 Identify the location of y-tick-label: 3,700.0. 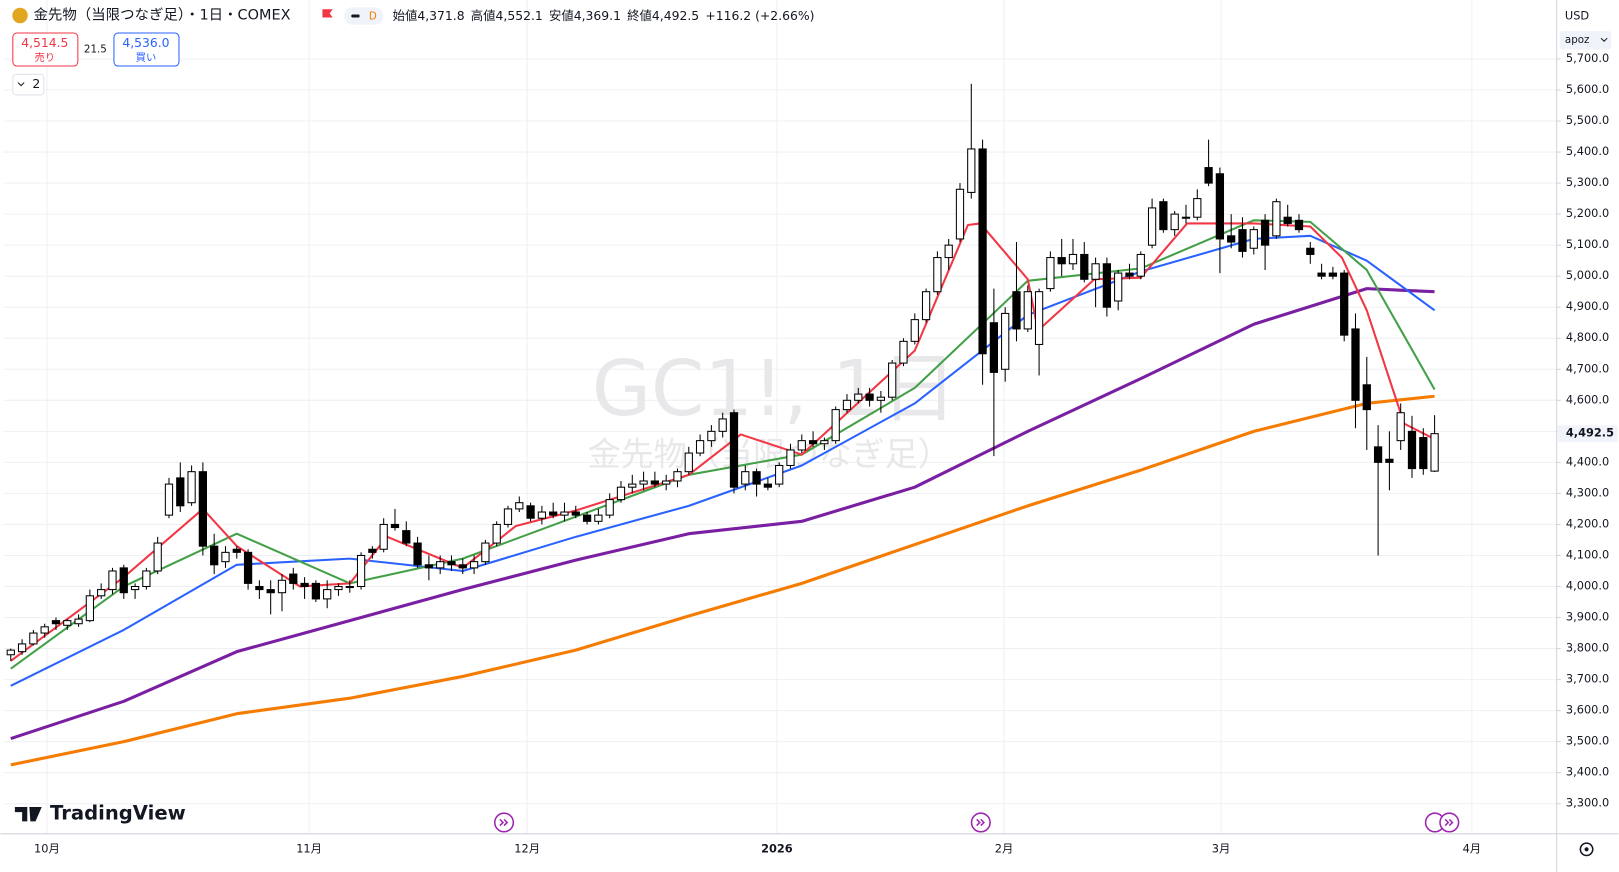
(1587, 679).